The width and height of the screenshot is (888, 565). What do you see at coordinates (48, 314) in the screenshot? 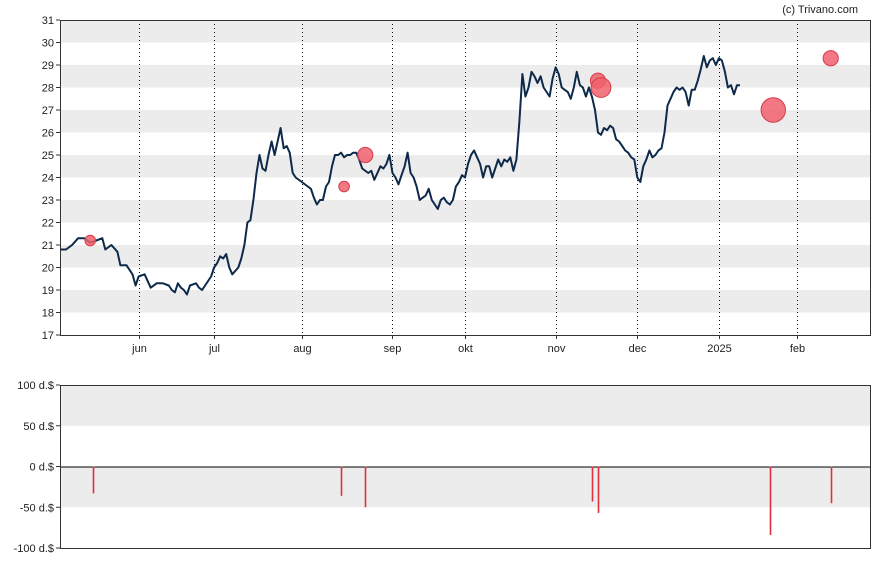
I see `price-y-tick-label: 18` at bounding box center [48, 314].